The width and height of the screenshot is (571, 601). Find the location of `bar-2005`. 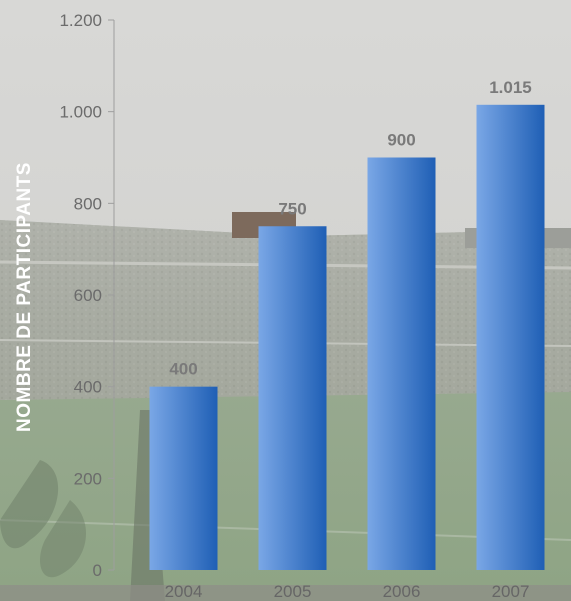

bar-2005 is located at coordinates (292, 398).